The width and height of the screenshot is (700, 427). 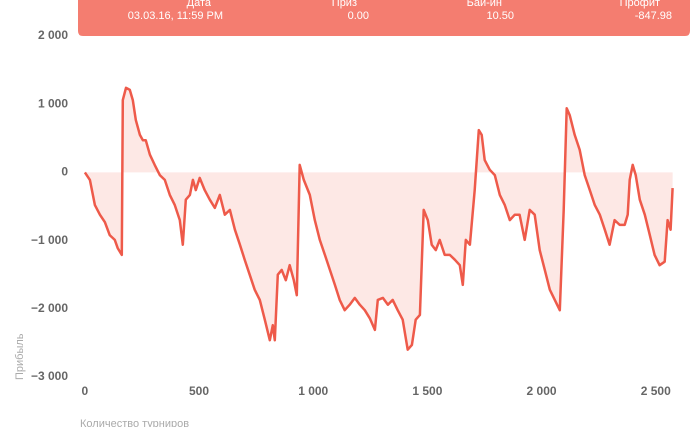 I want to click on tooltip-label: Бай-ин, so click(x=484, y=4).